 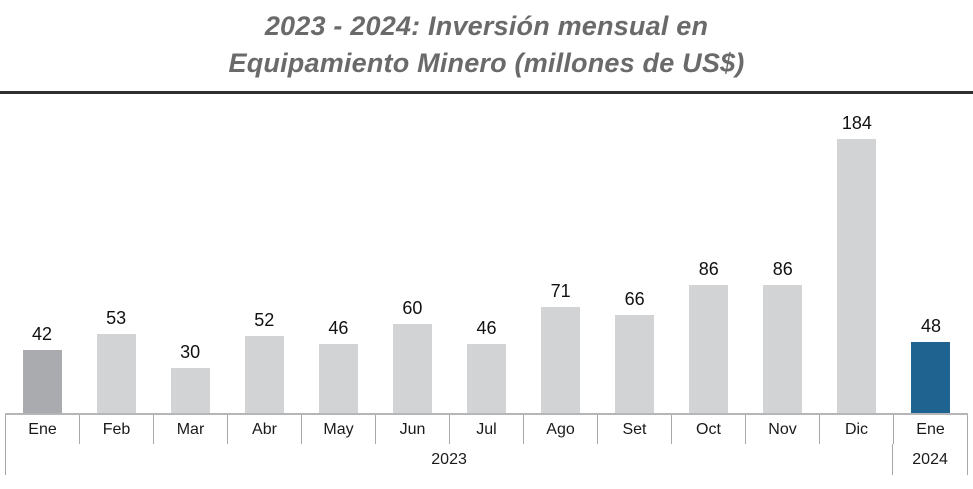 I want to click on bar-column-dic-2023: 184, so click(x=857, y=263).